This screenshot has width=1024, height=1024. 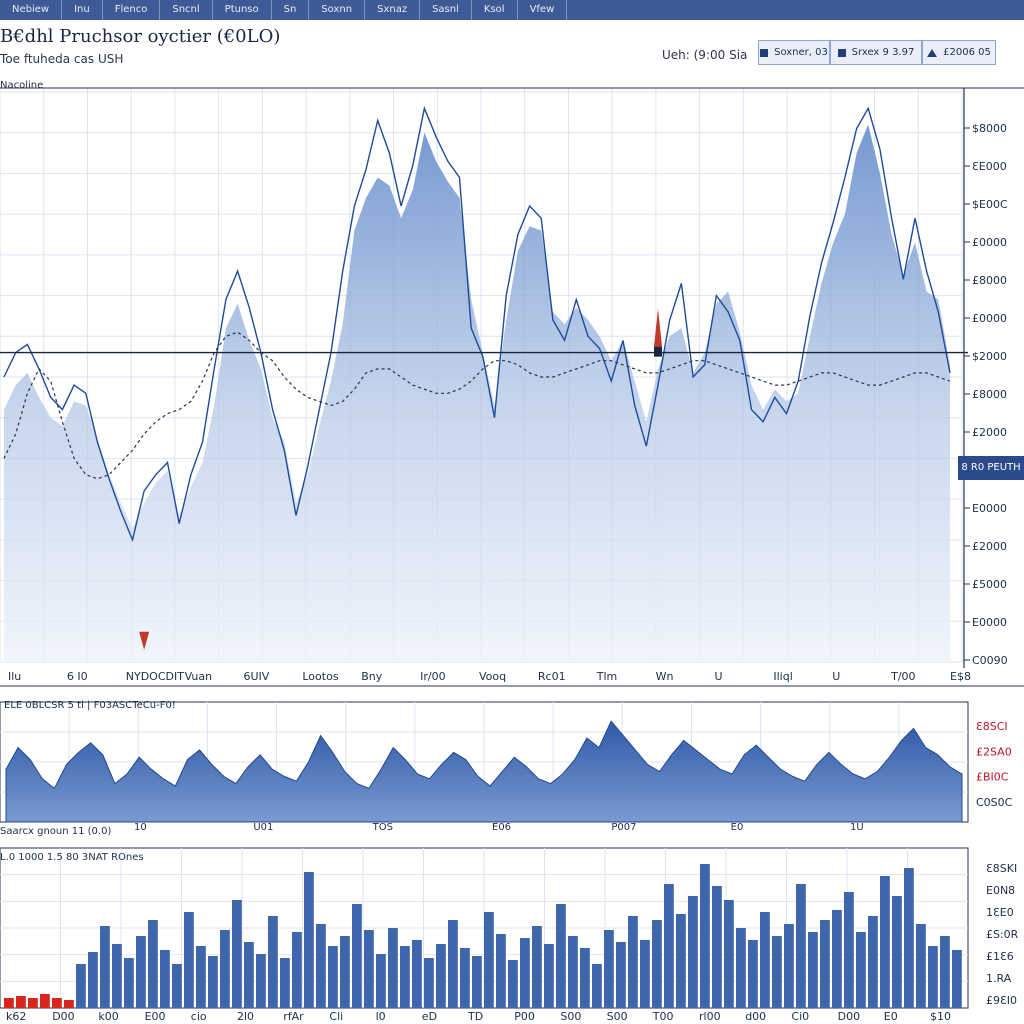 I want to click on nav-item: Sn, so click(x=291, y=10).